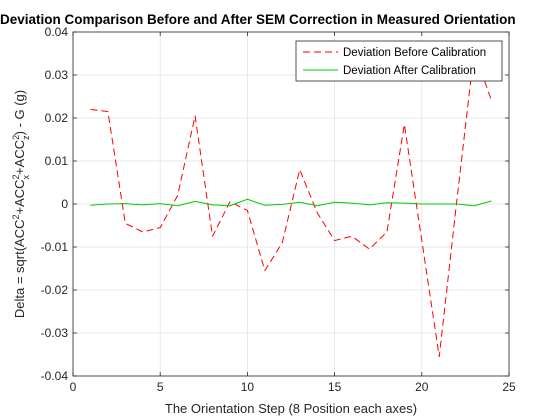  Describe the element at coordinates (57, 75) in the screenshot. I see `y-tick-label: 0.03` at that location.